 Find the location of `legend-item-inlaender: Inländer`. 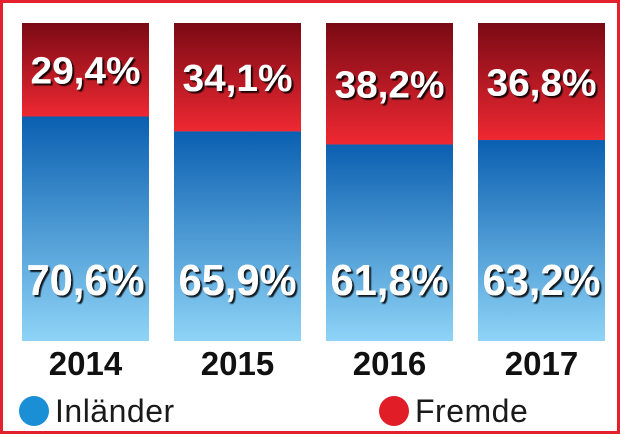

legend-item-inlaender: Inländer is located at coordinates (97, 411).